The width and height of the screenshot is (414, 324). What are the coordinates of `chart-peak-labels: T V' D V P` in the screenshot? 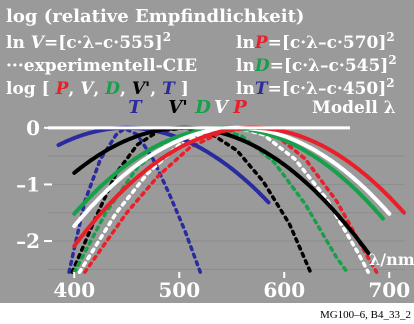 It's located at (187, 107).